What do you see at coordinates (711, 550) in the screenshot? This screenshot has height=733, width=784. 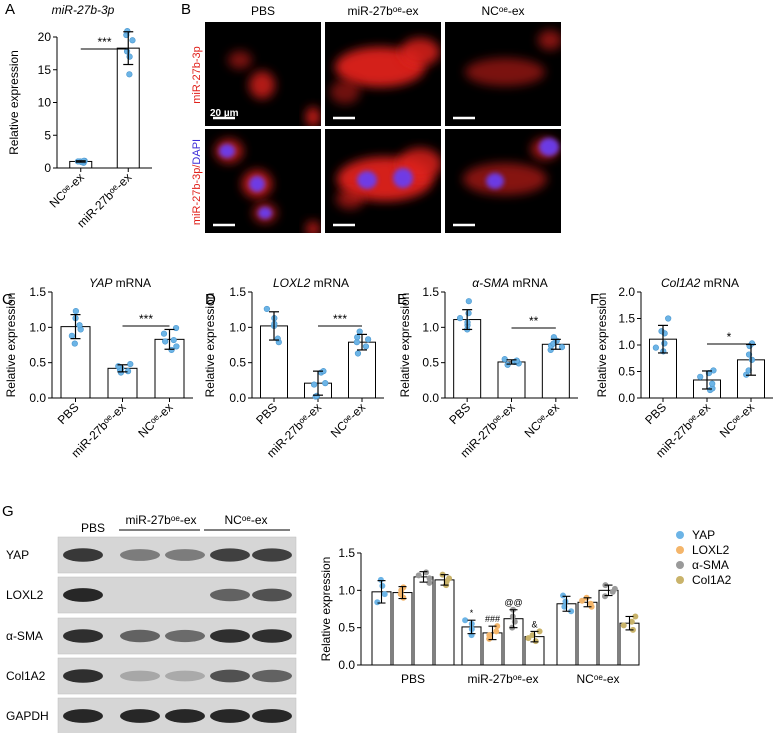 I see `legend-label: LOXL2` at bounding box center [711, 550].